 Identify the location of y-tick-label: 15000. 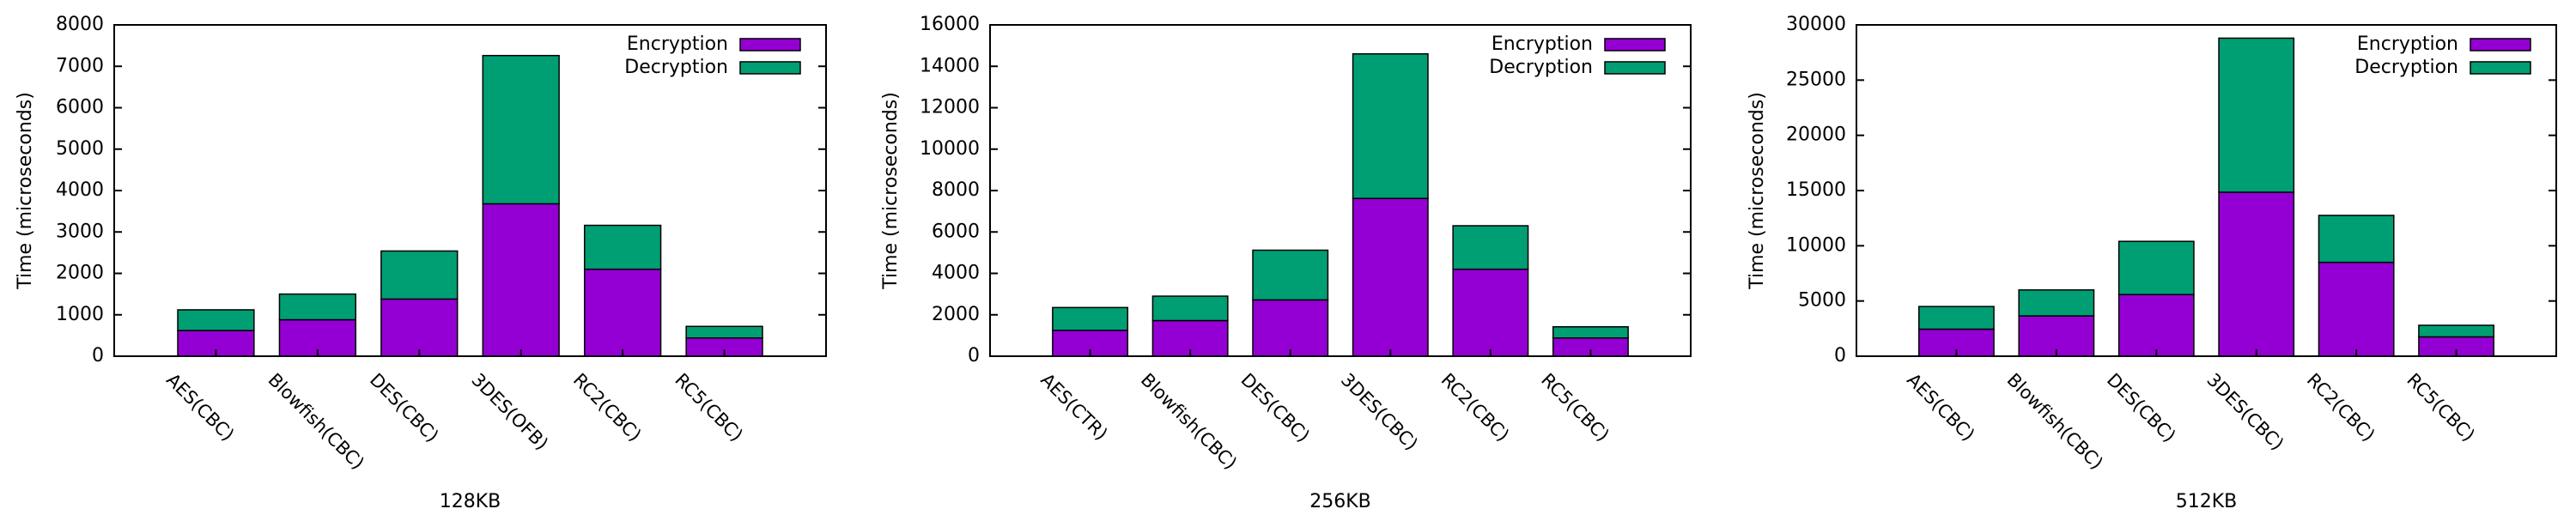
(1816, 190).